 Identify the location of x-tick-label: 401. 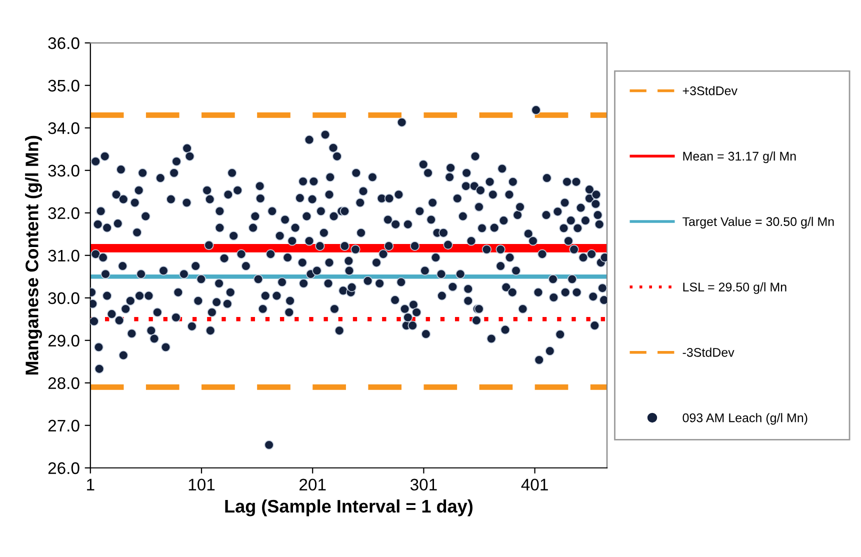
(534, 484).